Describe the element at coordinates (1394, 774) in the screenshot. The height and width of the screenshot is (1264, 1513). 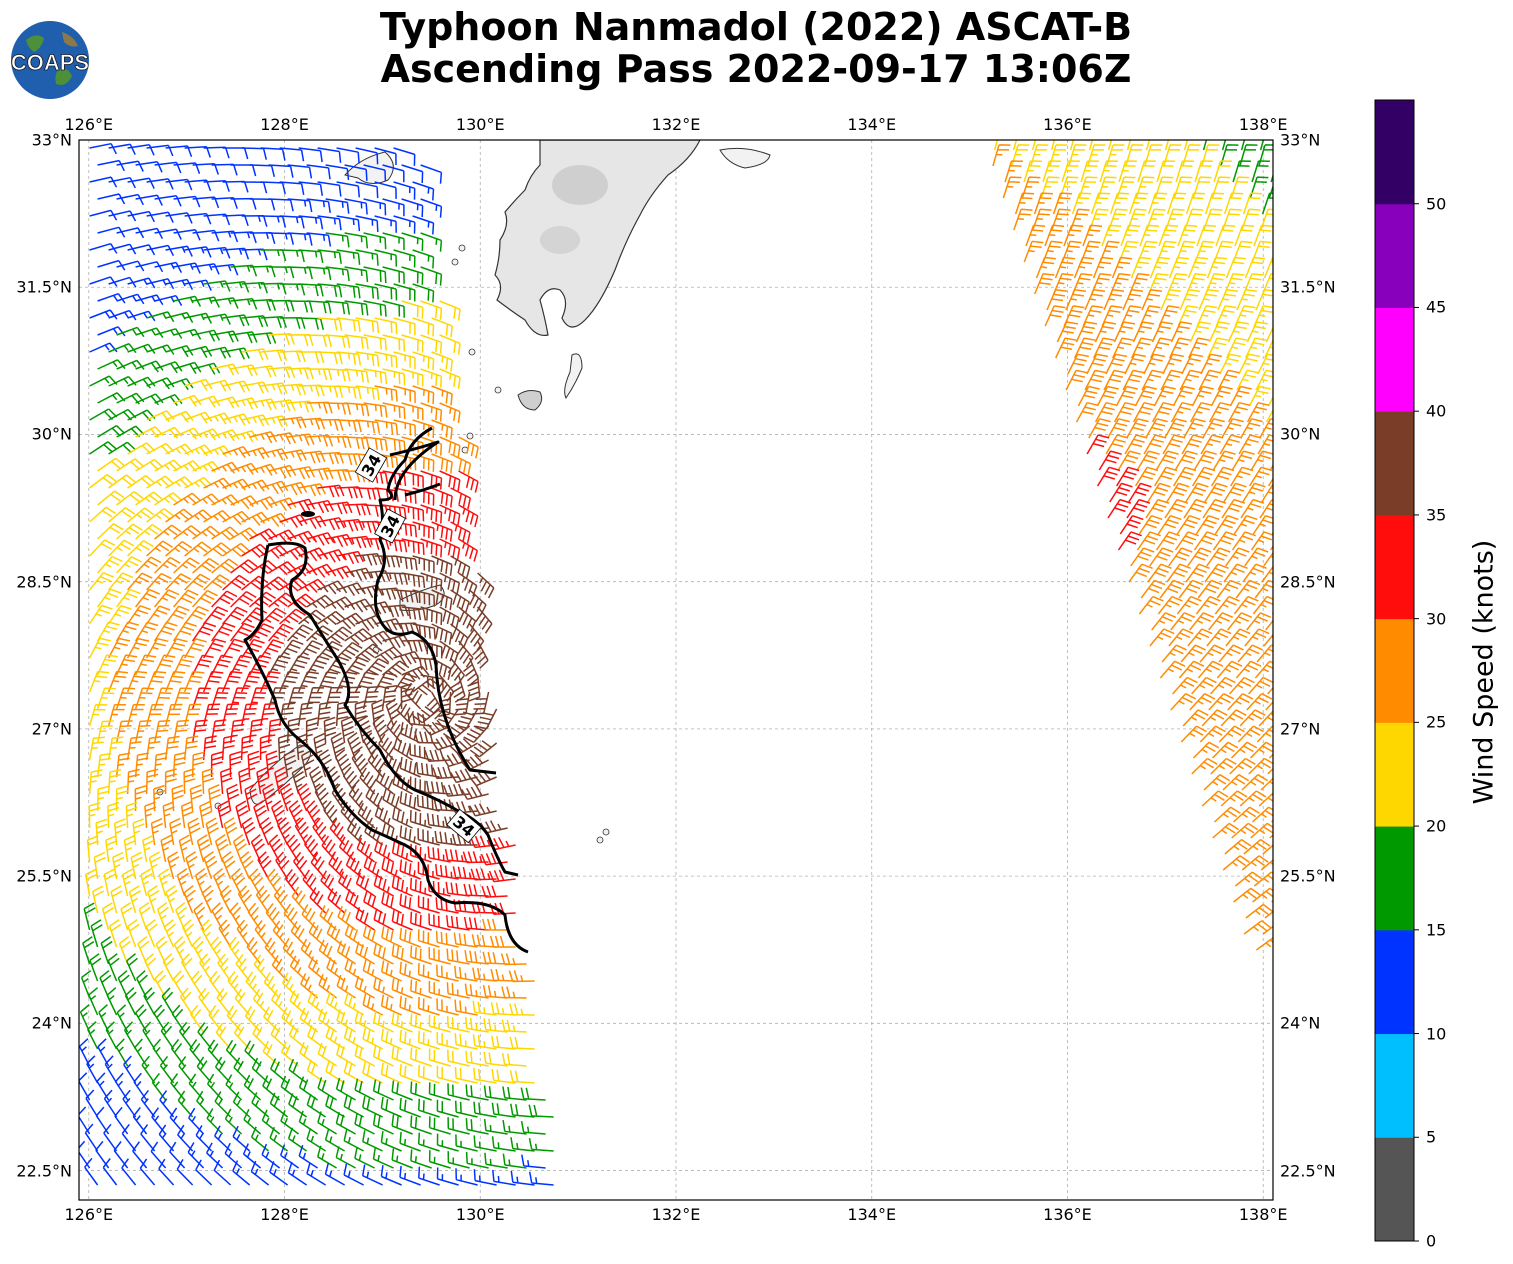
I see `colorbar-segment` at that location.